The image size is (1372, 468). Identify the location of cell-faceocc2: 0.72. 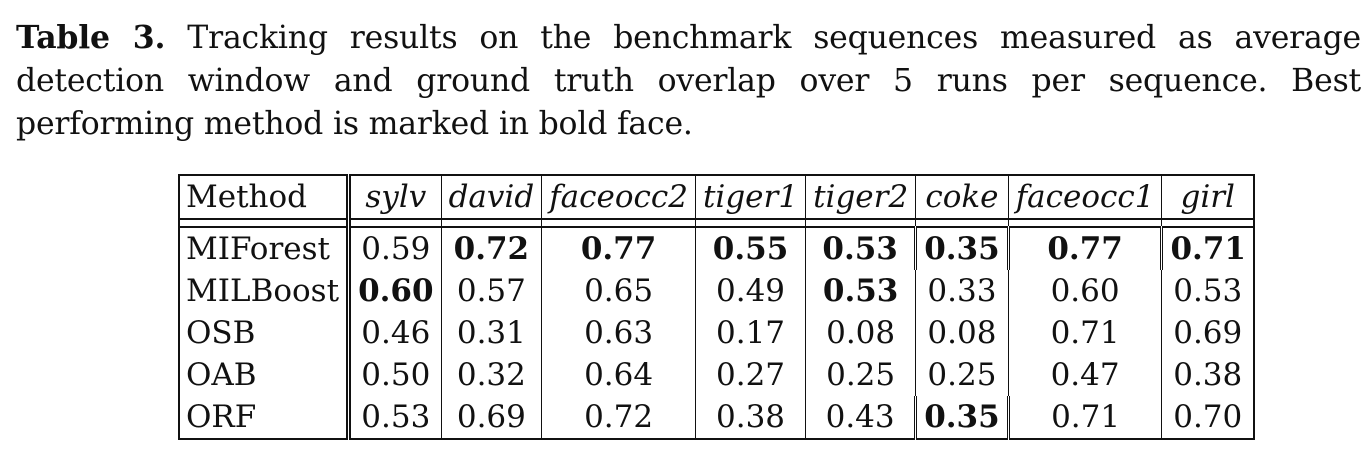
(618, 417).